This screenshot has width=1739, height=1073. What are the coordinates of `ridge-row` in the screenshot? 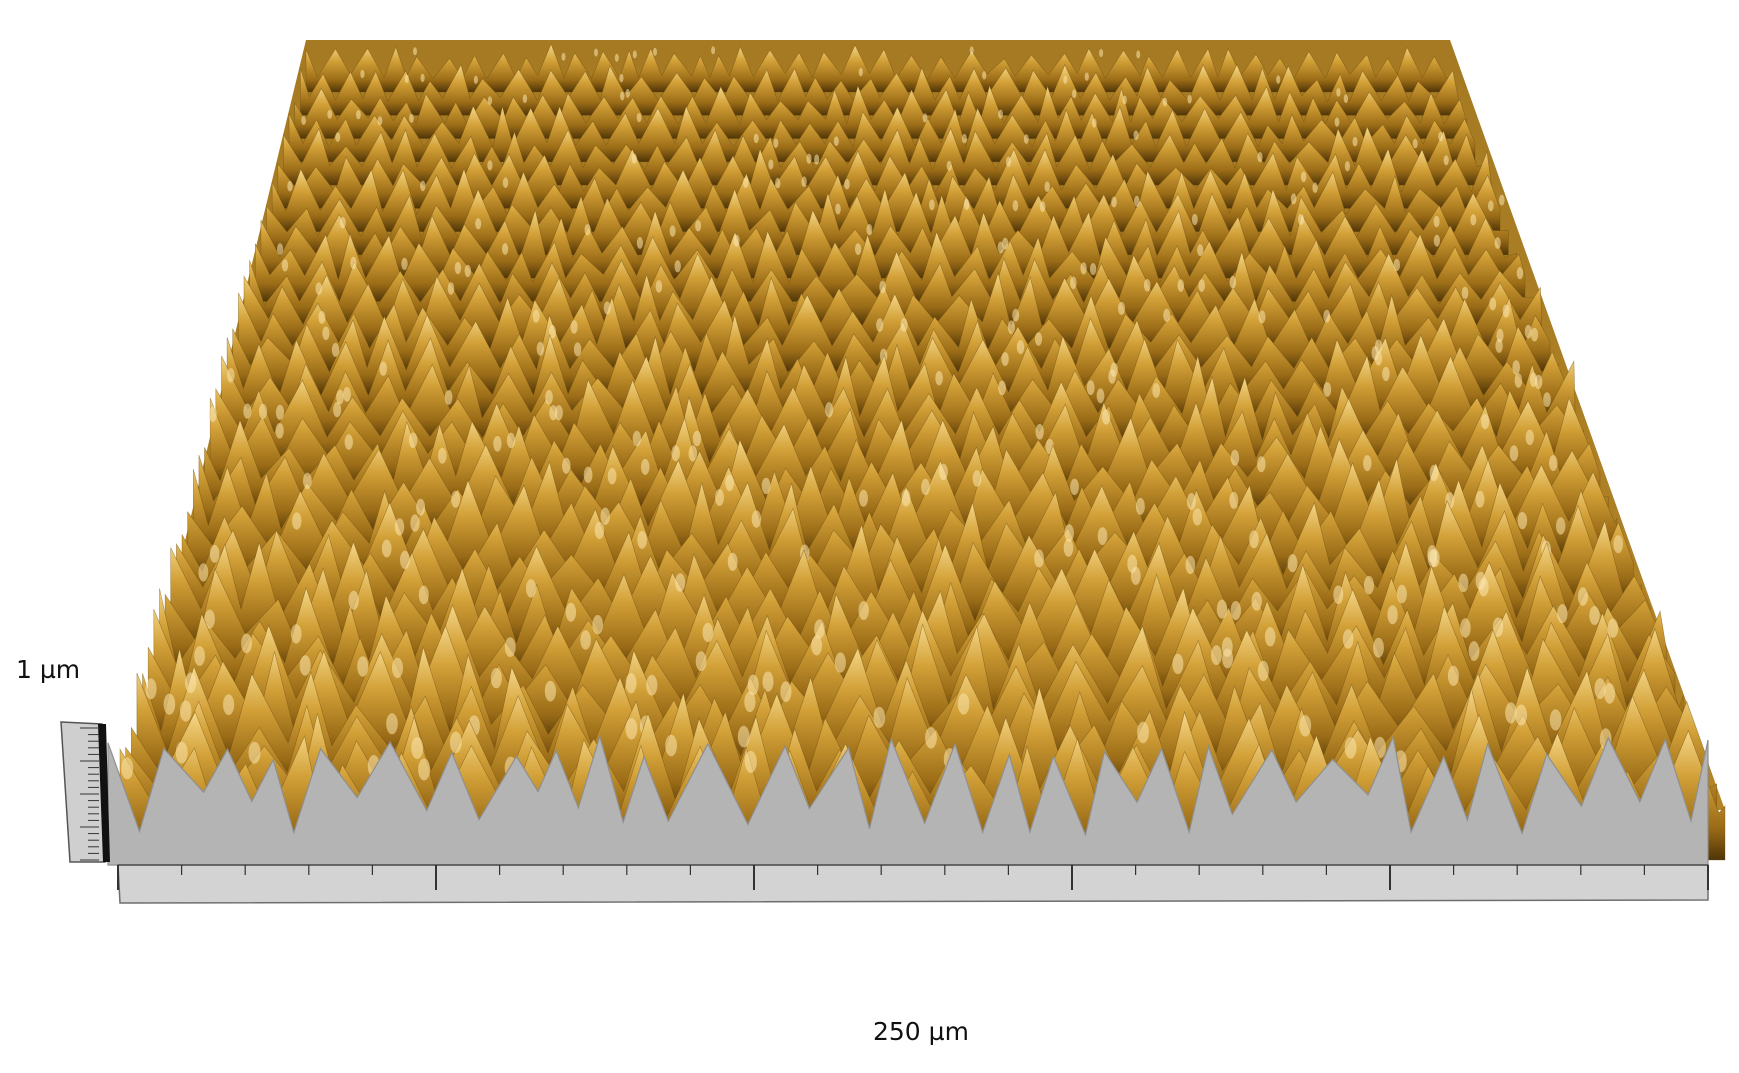 It's located at (879, 89).